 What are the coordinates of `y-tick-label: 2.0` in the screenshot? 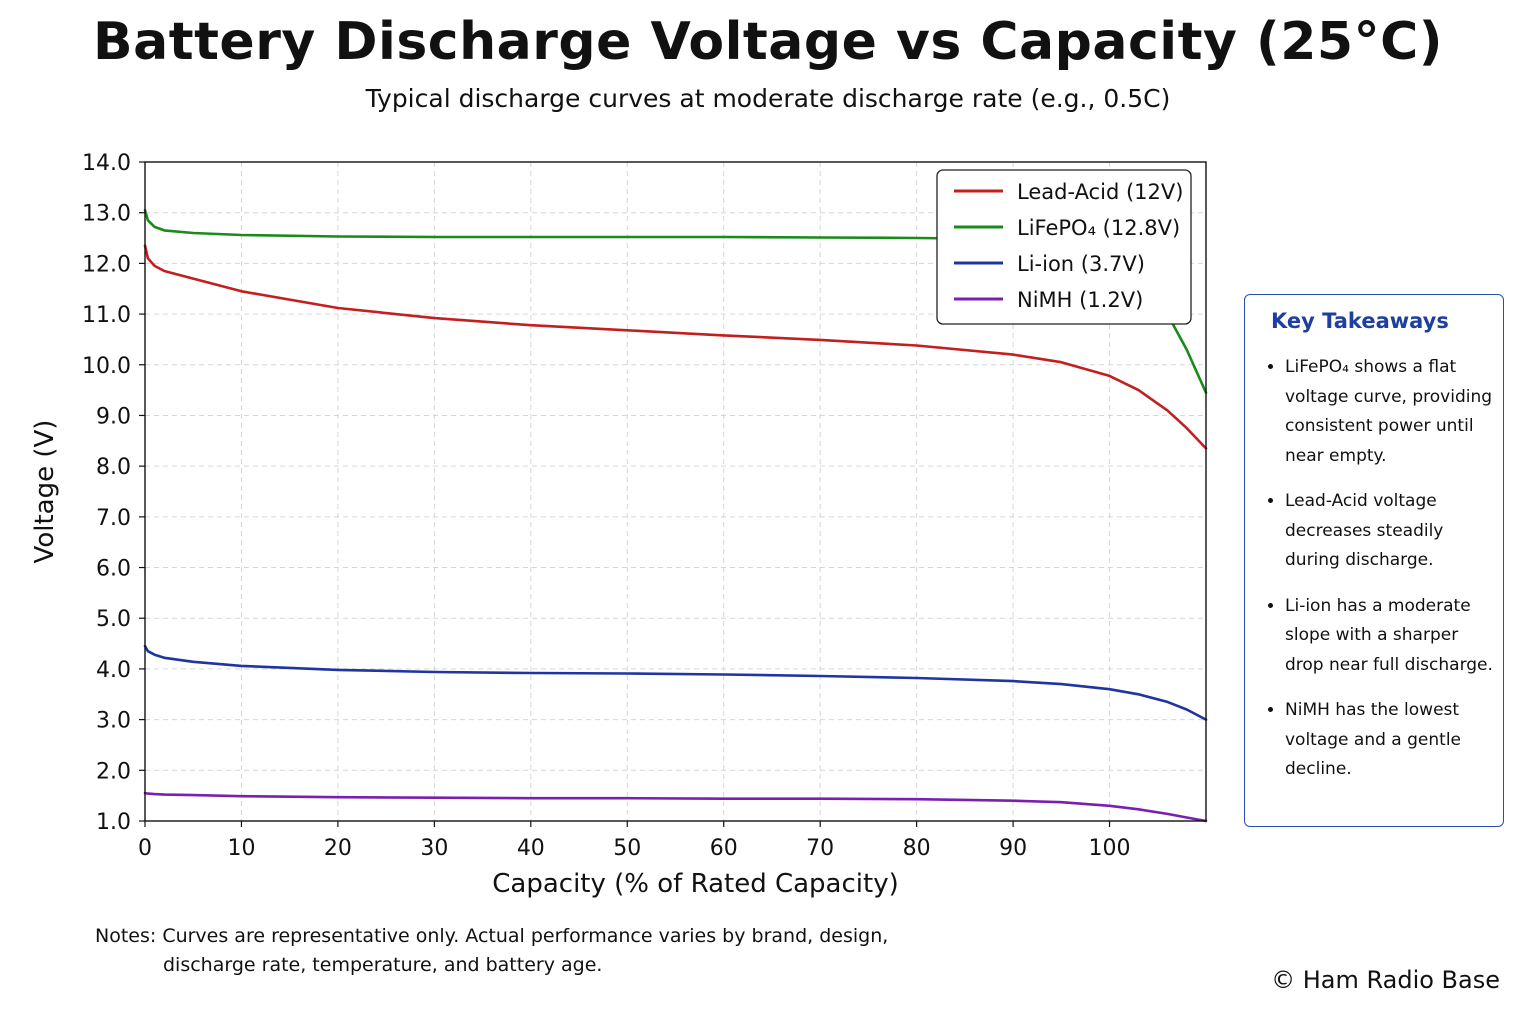 It's located at (113, 771).